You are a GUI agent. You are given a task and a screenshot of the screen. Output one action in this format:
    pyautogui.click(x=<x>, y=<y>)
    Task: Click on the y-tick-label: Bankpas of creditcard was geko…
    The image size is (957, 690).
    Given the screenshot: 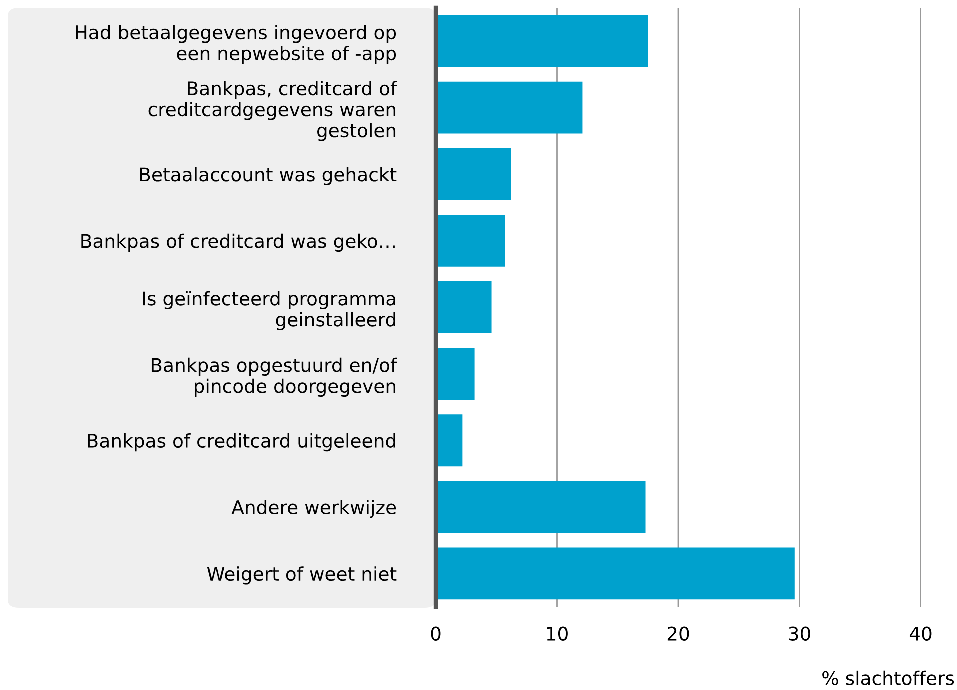 What is the action you would take?
    pyautogui.click(x=238, y=243)
    